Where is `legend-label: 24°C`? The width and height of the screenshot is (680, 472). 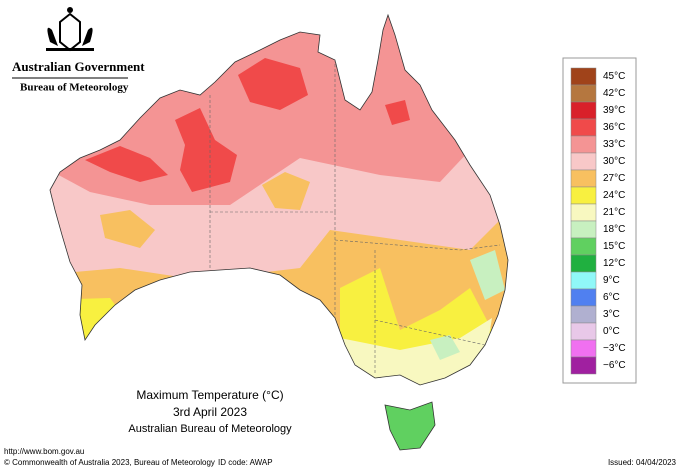
legend-label: 24°C is located at coordinates (614, 195).